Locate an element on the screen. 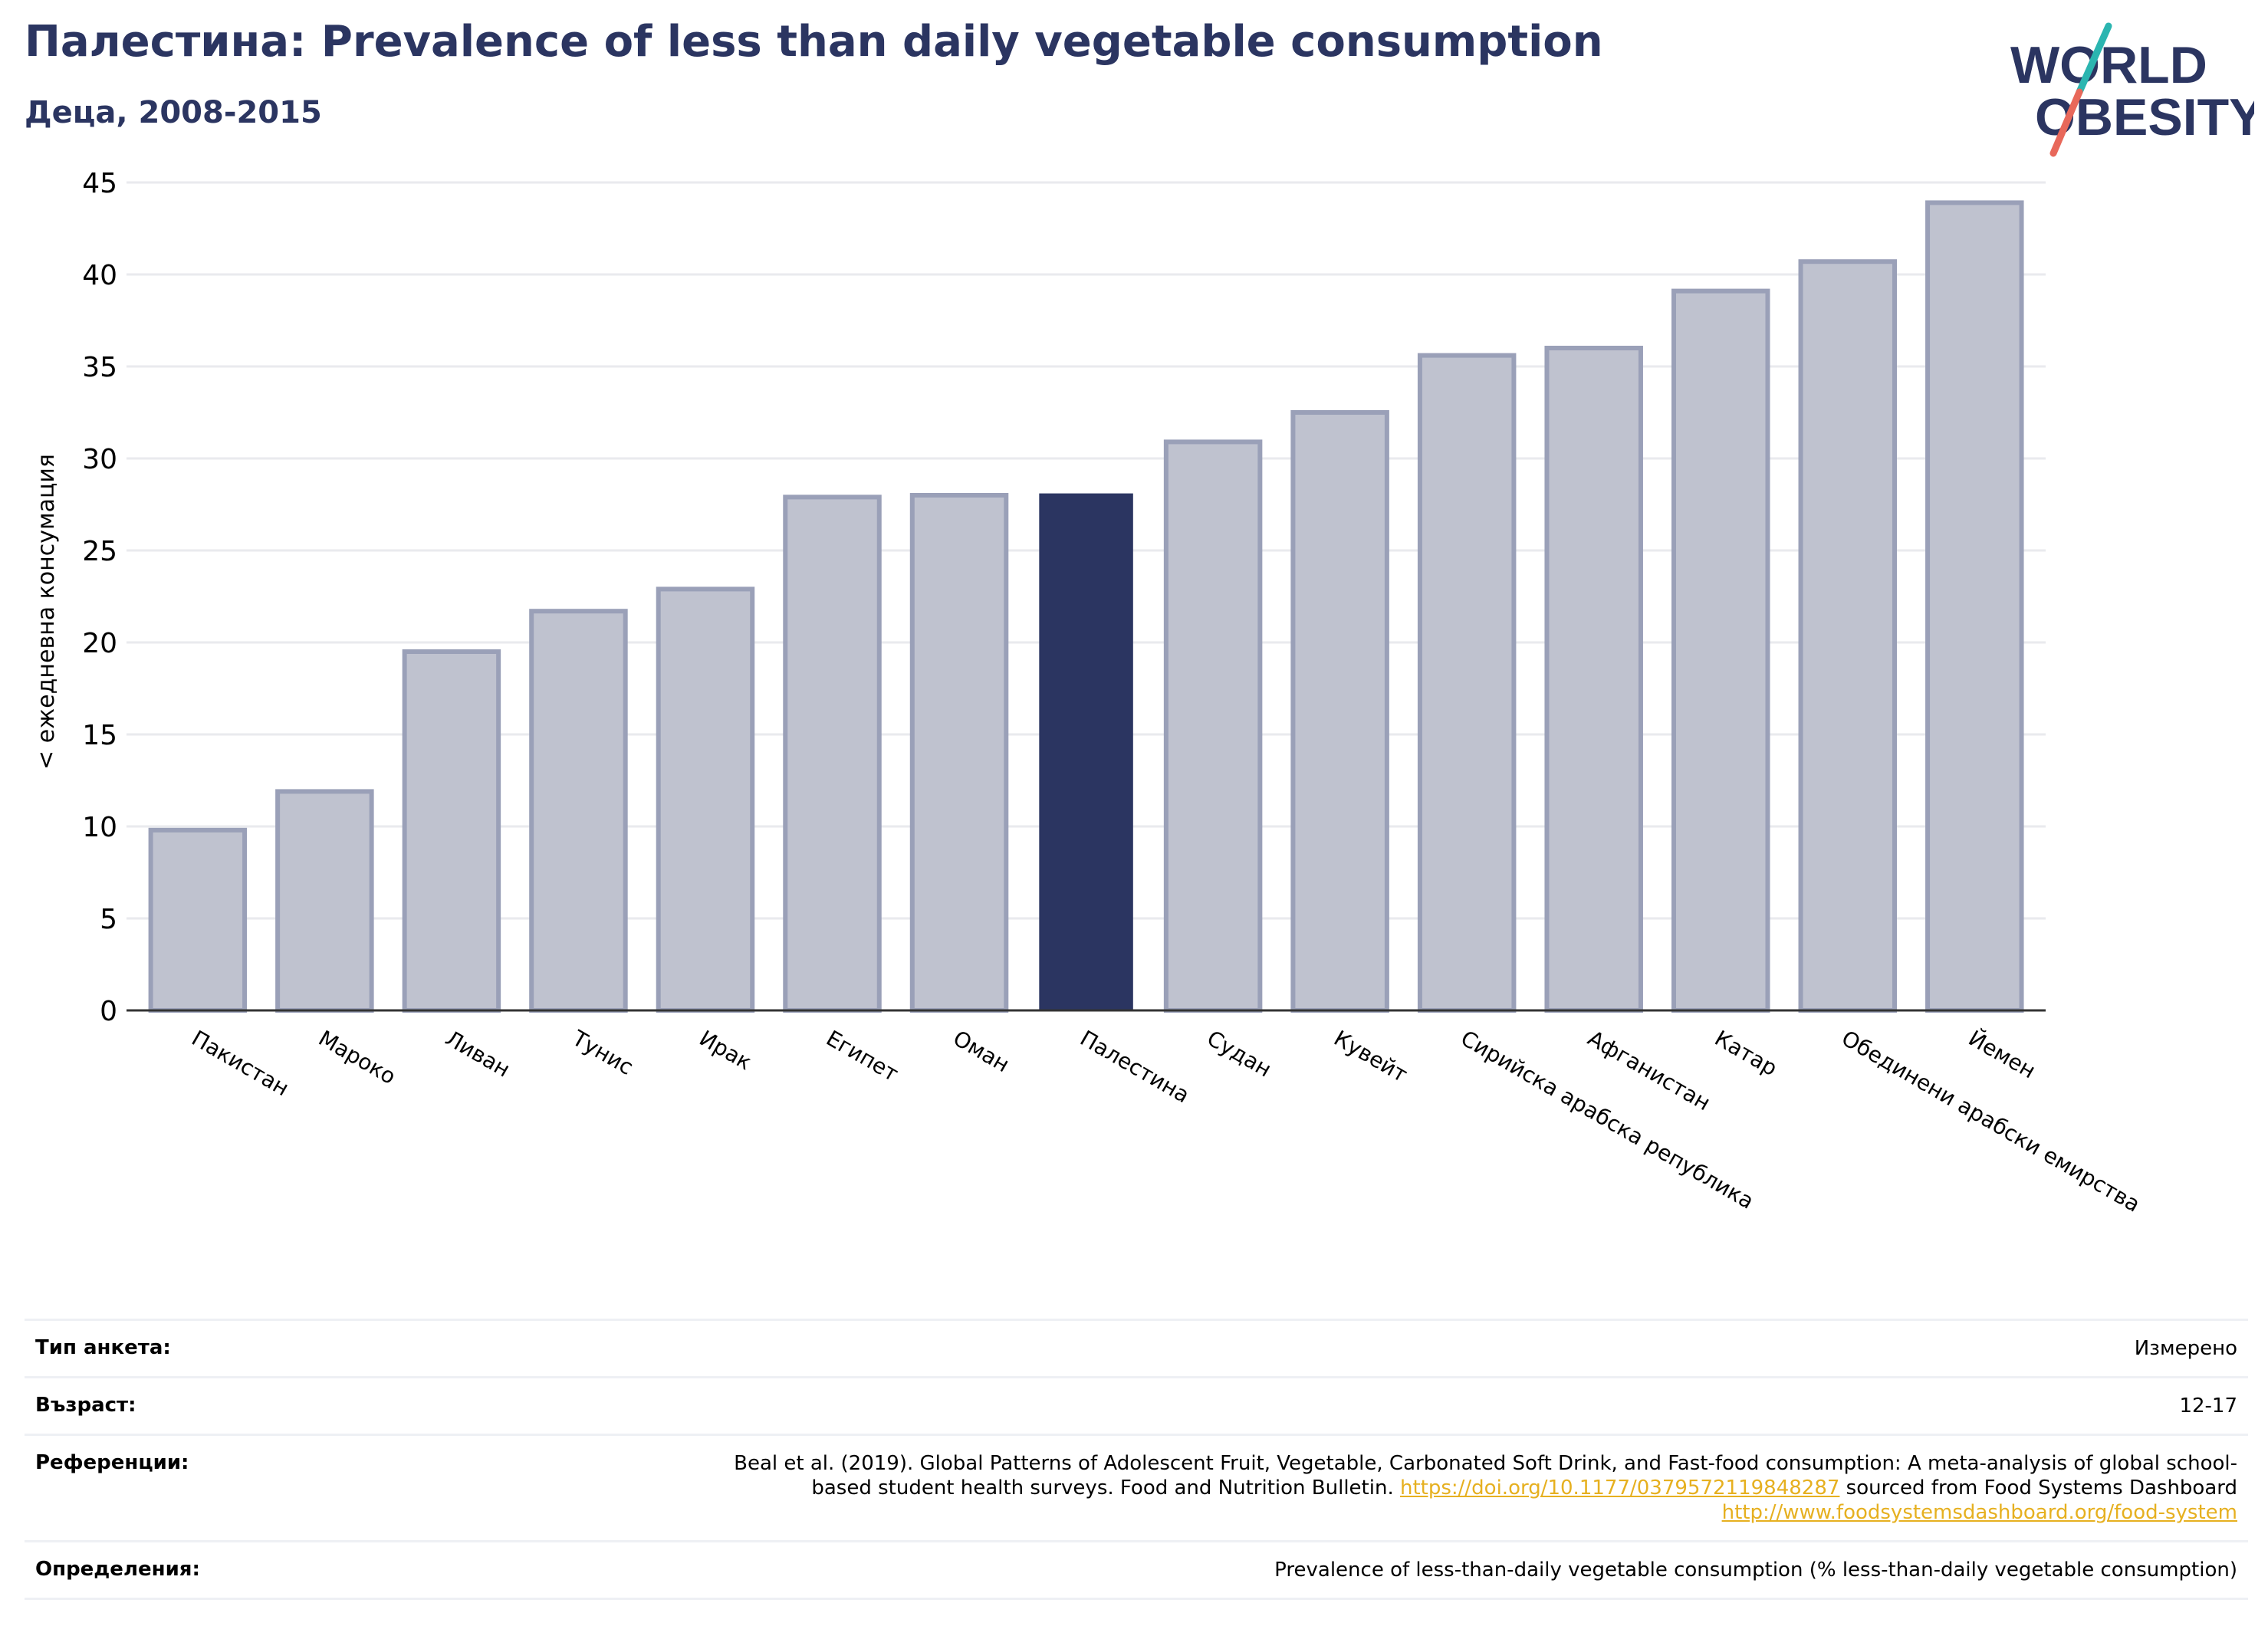 The image size is (2268, 1626). y-tick-label: 40 is located at coordinates (99, 276).